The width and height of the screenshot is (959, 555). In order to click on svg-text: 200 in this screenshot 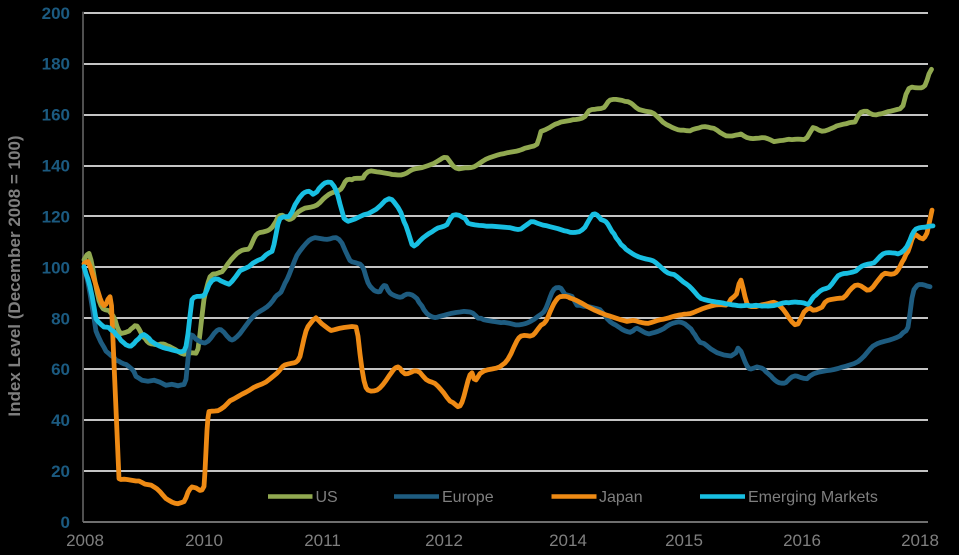, I will do `click(56, 13)`.